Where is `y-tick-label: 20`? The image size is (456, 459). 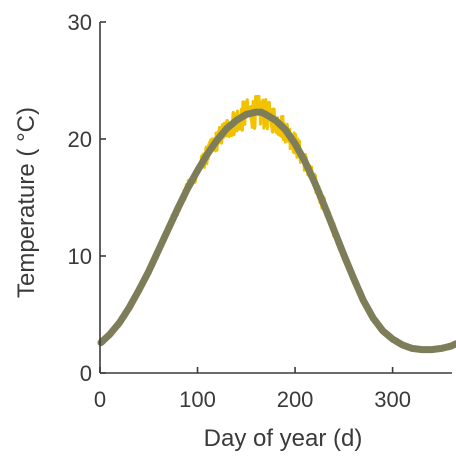
y-tick-label: 20 is located at coordinates (80, 139).